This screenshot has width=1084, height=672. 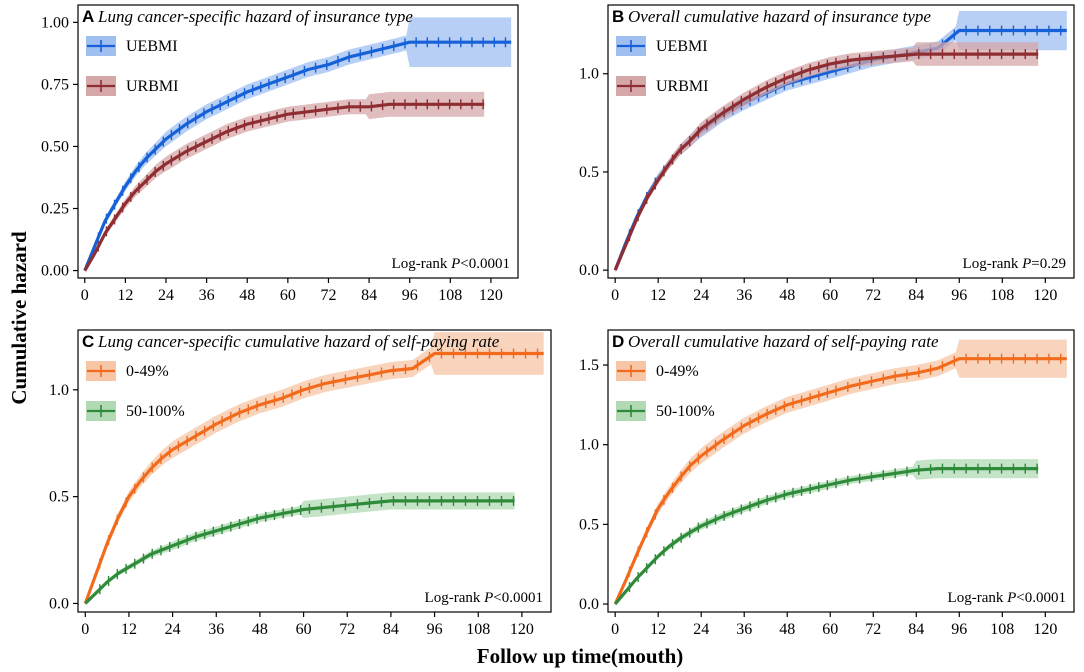 I want to click on logrank-annotation: Log-rank P=0.29, so click(x=1014, y=264).